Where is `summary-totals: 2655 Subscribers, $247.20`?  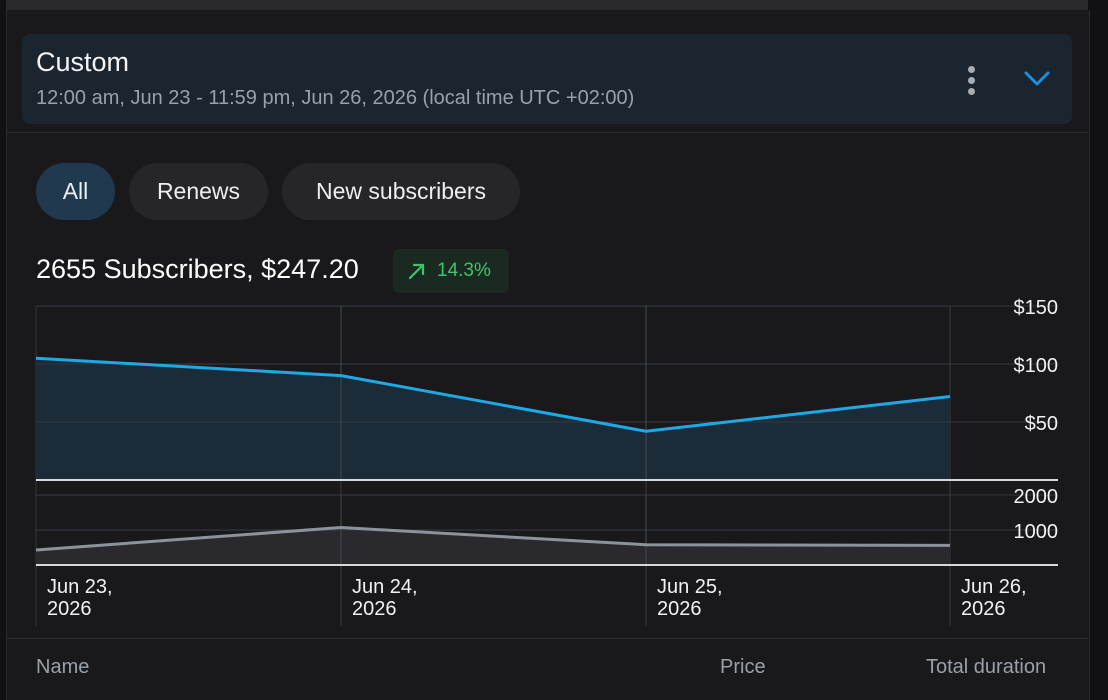 summary-totals: 2655 Subscribers, $247.20 is located at coordinates (197, 269).